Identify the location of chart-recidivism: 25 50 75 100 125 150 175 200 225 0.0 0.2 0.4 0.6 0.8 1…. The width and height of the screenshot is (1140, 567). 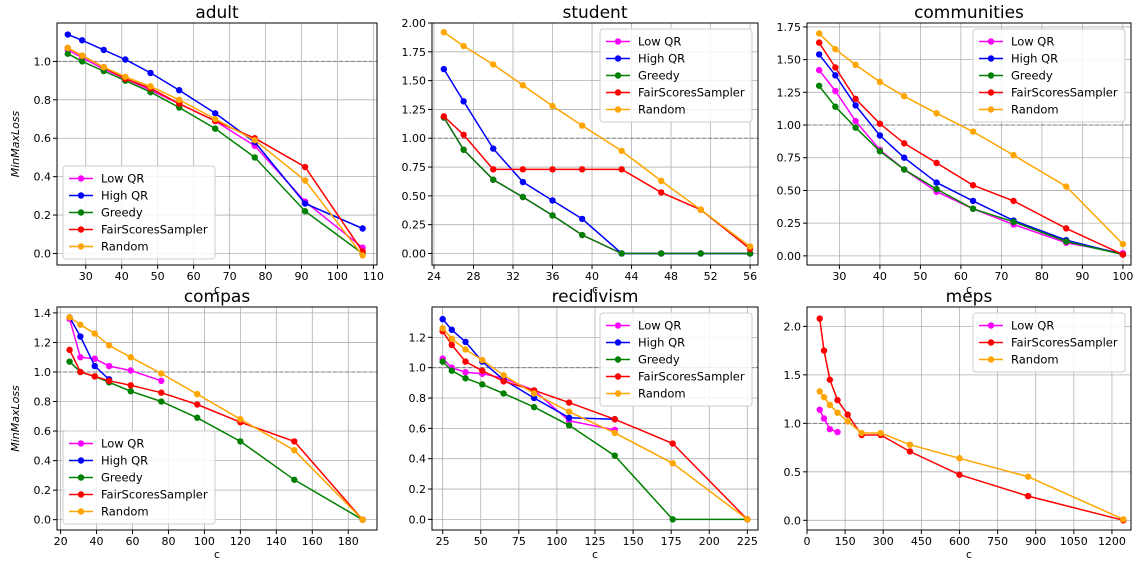
(584, 424).